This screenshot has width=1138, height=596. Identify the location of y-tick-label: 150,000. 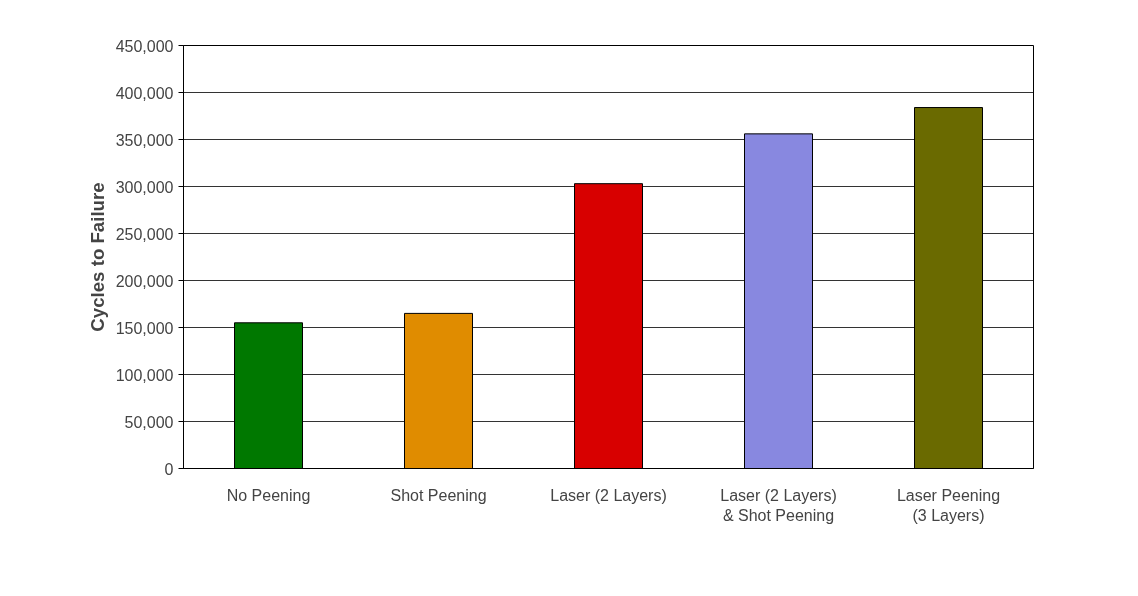
(144, 328).